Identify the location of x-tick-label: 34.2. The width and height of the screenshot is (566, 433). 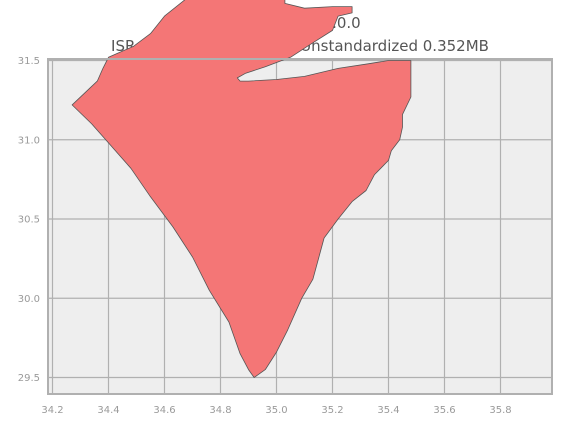
(52, 410).